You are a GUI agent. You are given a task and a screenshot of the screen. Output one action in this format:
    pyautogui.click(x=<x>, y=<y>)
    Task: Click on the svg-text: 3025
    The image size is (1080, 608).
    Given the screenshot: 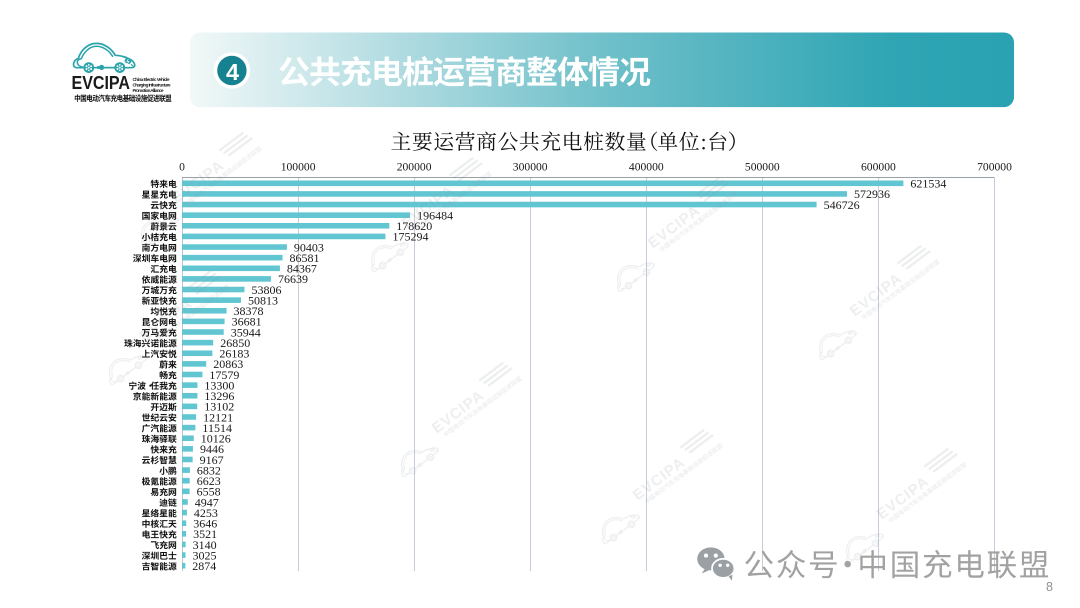 What is the action you would take?
    pyautogui.click(x=205, y=555)
    